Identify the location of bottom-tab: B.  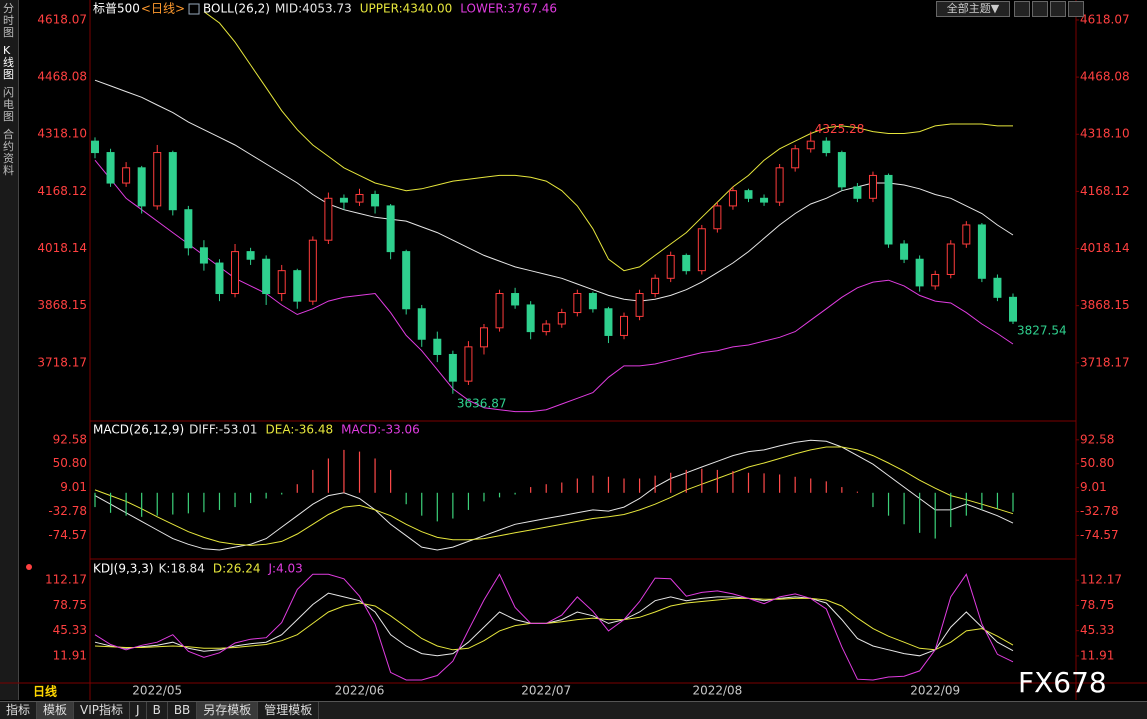
(157, 710).